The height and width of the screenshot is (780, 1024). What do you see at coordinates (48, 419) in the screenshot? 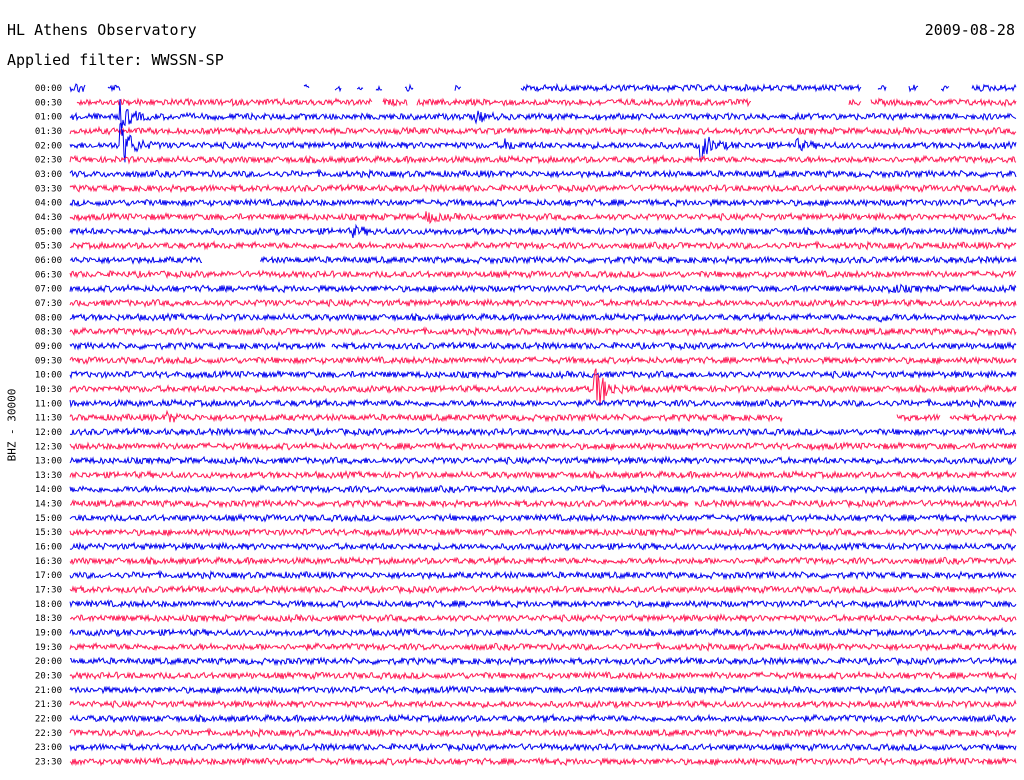
I see `row-time-label: 11:30` at bounding box center [48, 419].